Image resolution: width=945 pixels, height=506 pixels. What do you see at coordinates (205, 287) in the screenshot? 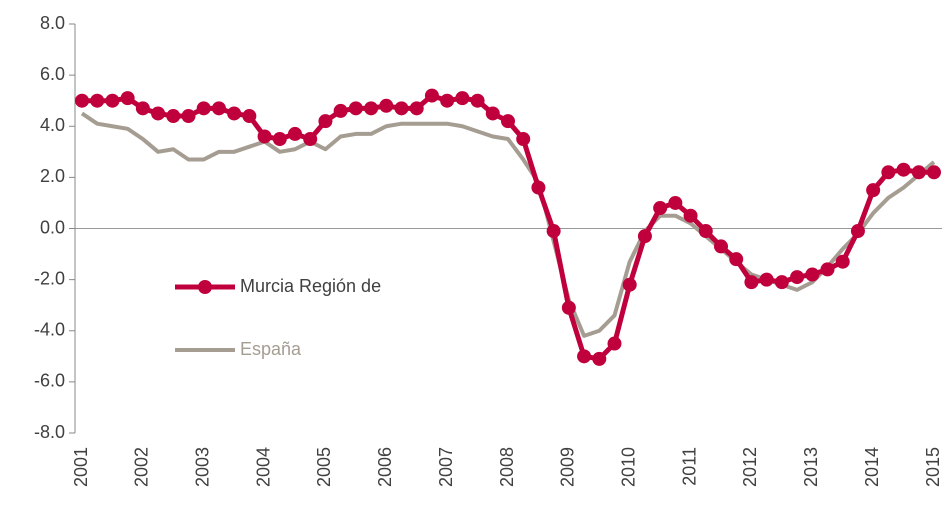
I see `legend-marker` at bounding box center [205, 287].